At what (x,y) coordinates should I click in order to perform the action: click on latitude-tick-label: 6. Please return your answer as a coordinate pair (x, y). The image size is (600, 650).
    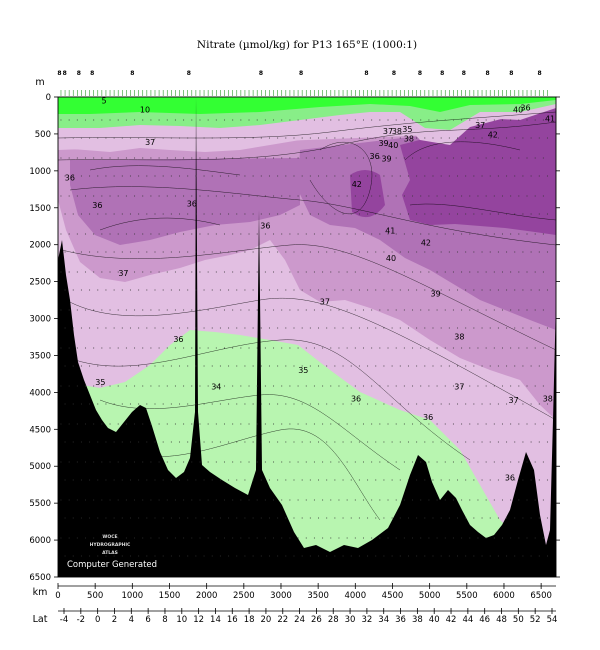
    Looking at the image, I should click on (147, 620).